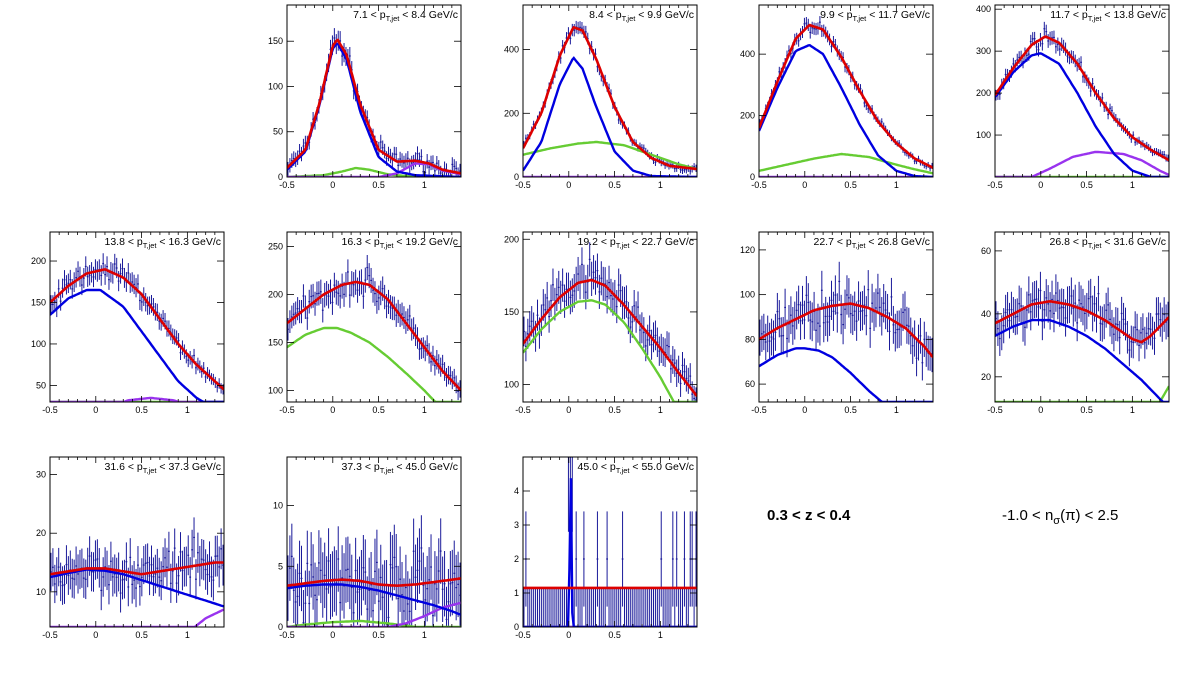 The image size is (1181, 677). Describe the element at coordinates (635, 243) in the screenshot. I see `panel-title: 19.2 < pT,jet < 22.7 GeV/c` at that location.